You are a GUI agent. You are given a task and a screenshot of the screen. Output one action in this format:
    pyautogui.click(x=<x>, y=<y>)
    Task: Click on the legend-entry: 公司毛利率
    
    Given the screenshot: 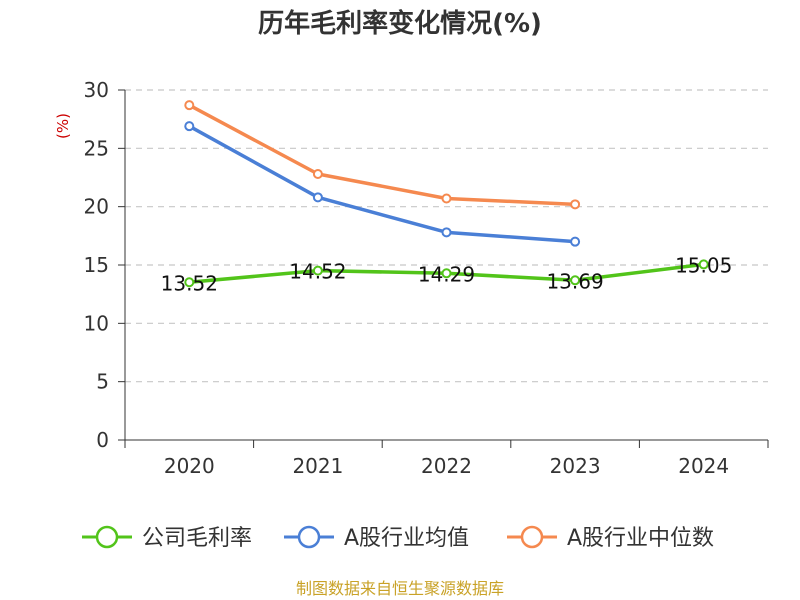 What is the action you would take?
    pyautogui.click(x=197, y=538)
    